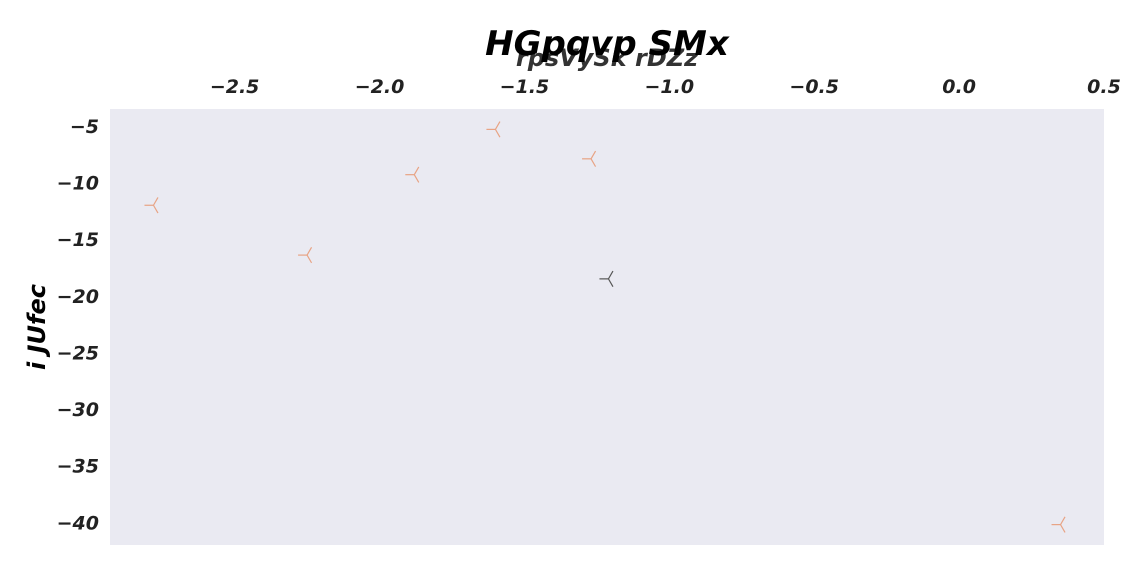 This screenshot has height=572, width=1144. I want to click on x-tick-label: −1.0, so click(670, 87).